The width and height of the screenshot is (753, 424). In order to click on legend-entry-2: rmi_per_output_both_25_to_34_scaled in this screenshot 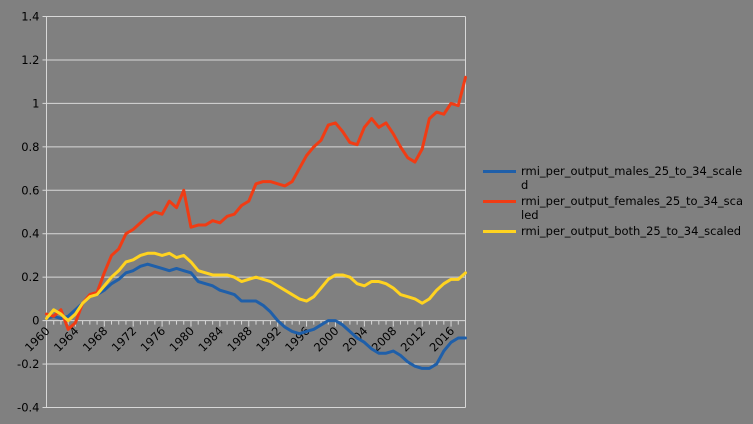, I will do `click(618, 231)`.